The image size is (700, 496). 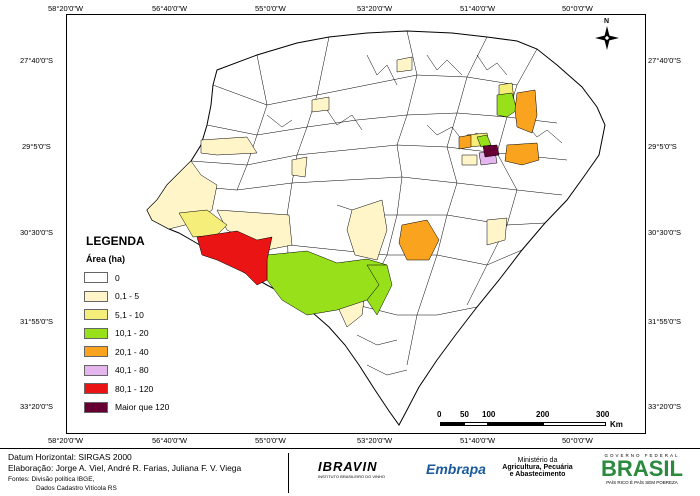 I want to click on coord-left-4: 31°55'0"S, so click(x=36, y=321).